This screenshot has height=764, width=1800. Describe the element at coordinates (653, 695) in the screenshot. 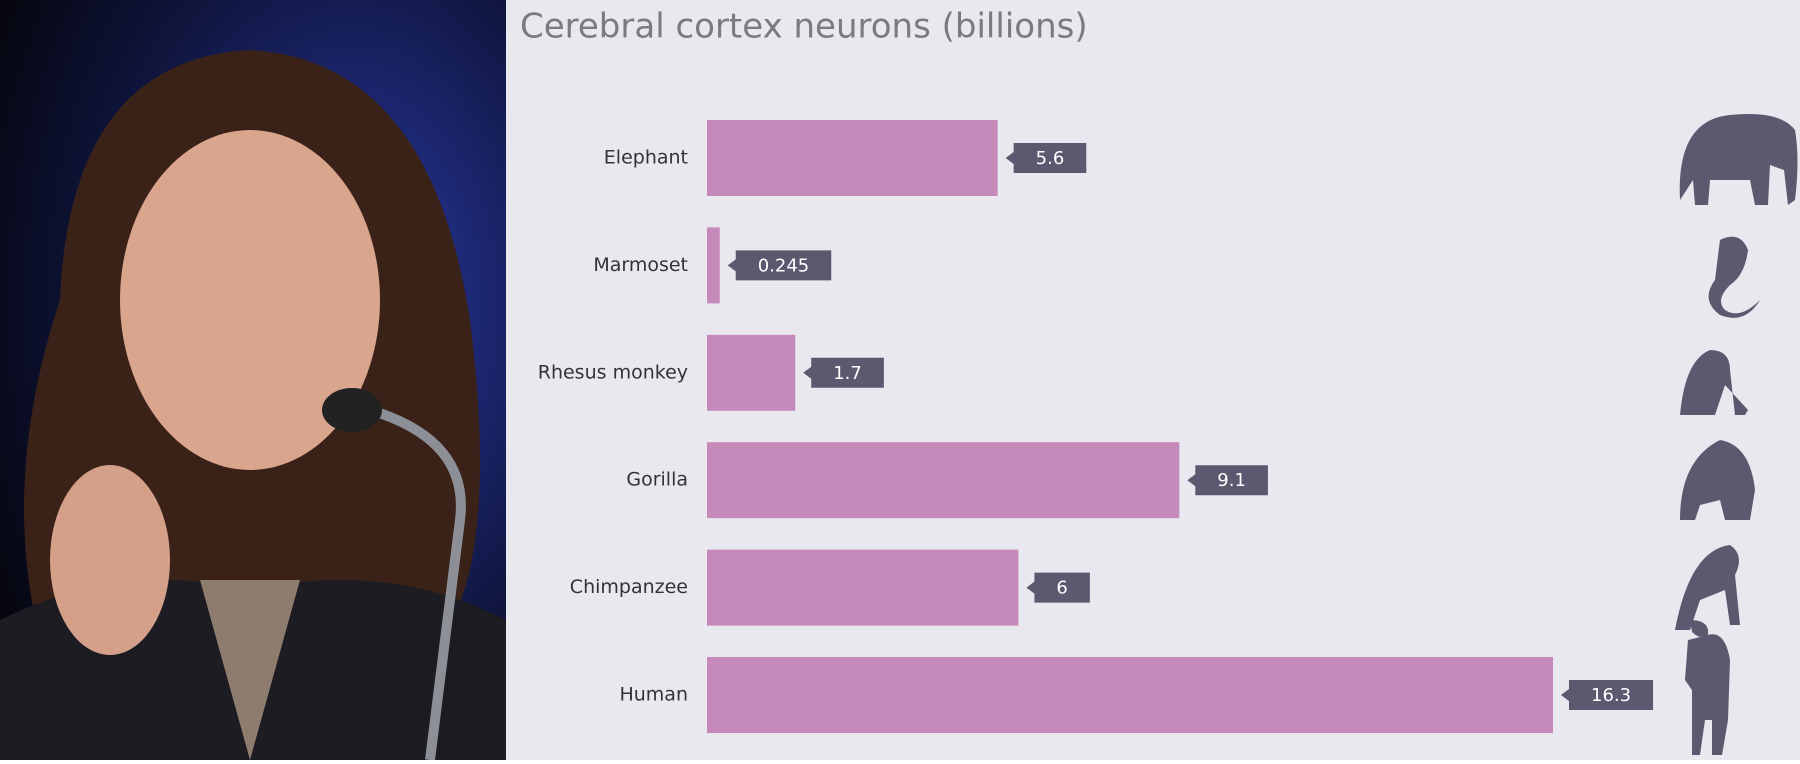

I see `category-label: Human` at that location.